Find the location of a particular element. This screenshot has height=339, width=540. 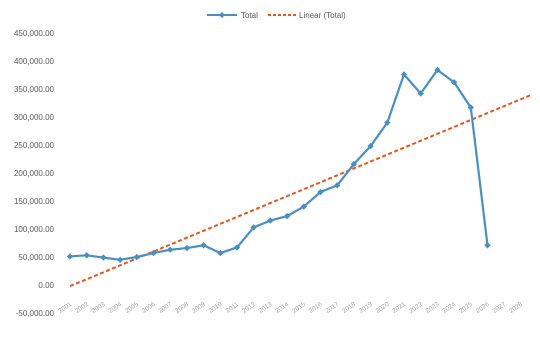

y-tick-label: 150,000.00 is located at coordinates (34, 201).